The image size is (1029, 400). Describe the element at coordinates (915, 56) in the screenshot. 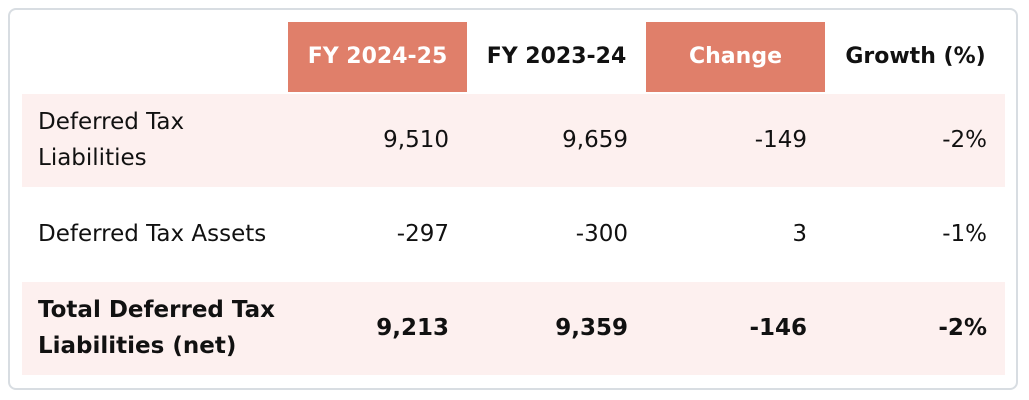

I see `column-header: Growth (%)` at that location.